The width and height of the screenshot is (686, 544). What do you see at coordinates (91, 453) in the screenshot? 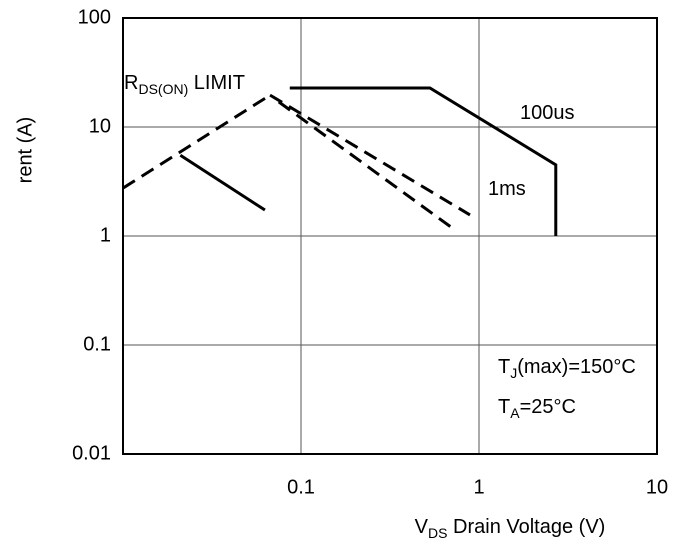
I see `y-tick-label: 0.01` at bounding box center [91, 453].